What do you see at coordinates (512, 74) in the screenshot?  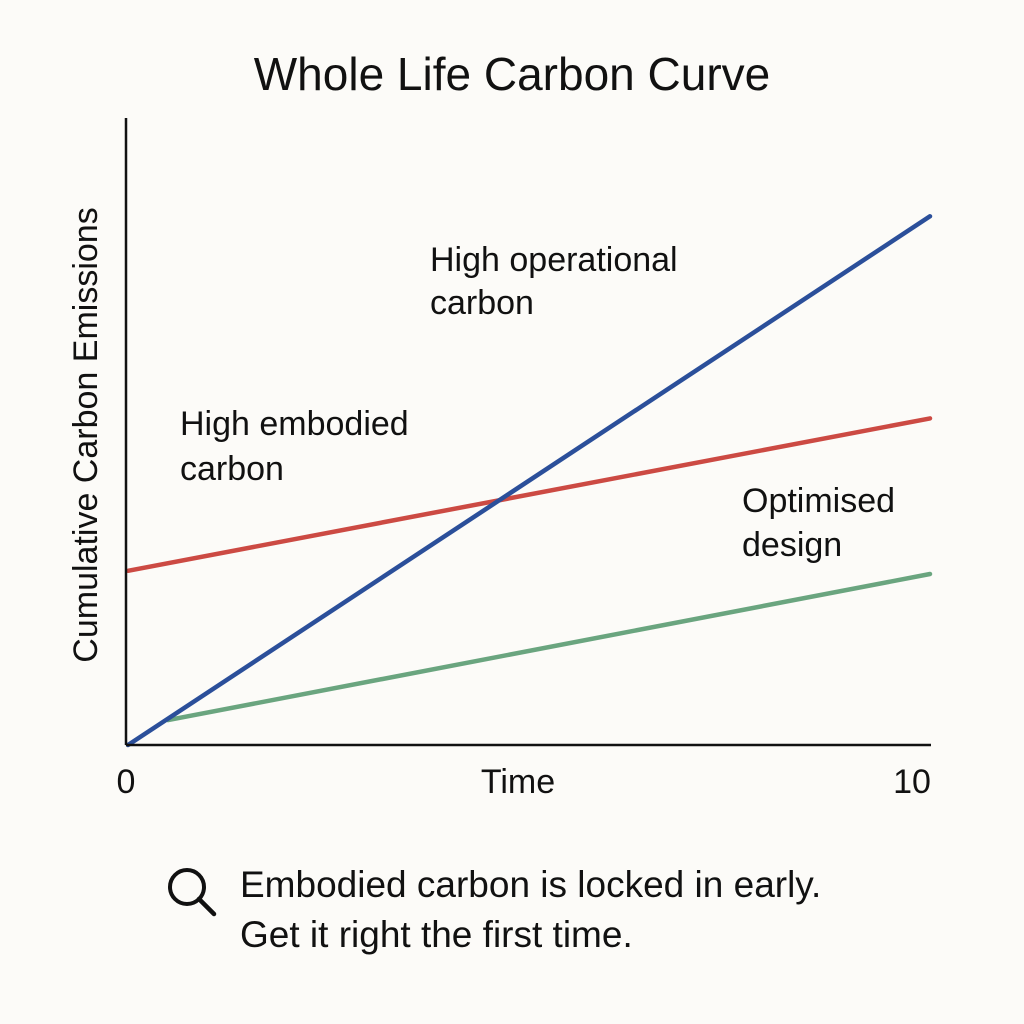 I see `chart-title: Whole Life Carbon Curve` at bounding box center [512, 74].